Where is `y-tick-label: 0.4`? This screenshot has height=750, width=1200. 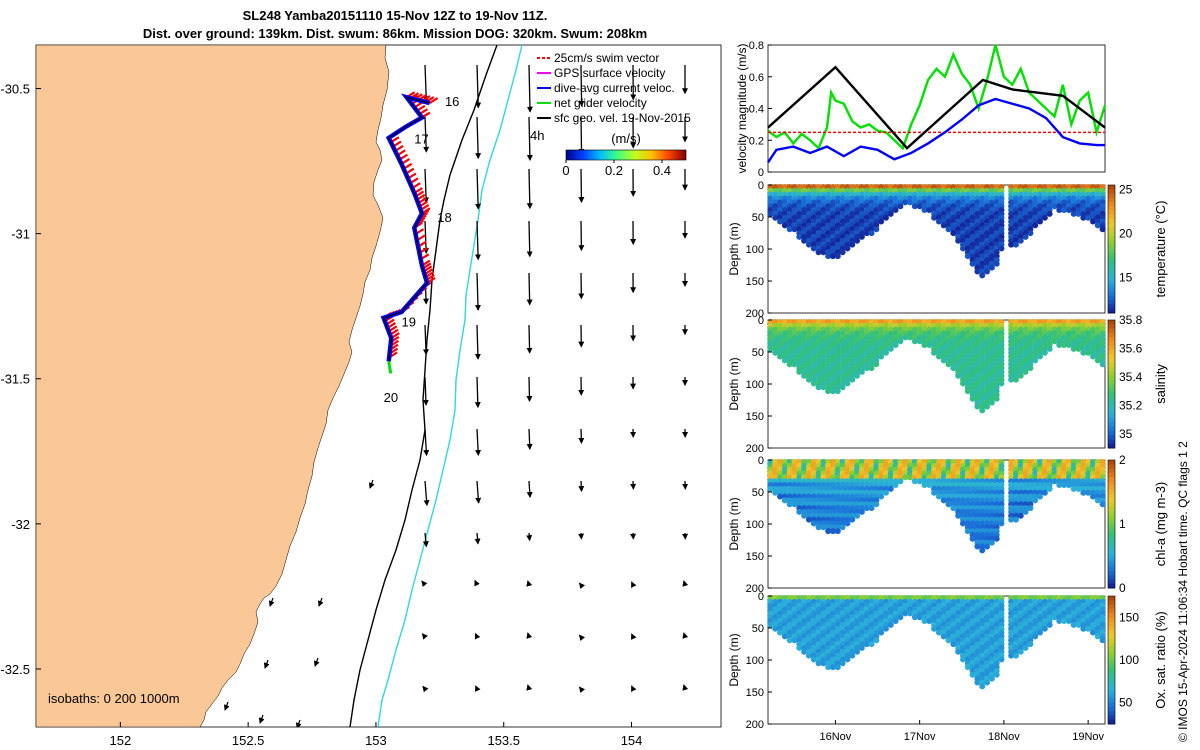 y-tick-label: 0.4 is located at coordinates (756, 110).